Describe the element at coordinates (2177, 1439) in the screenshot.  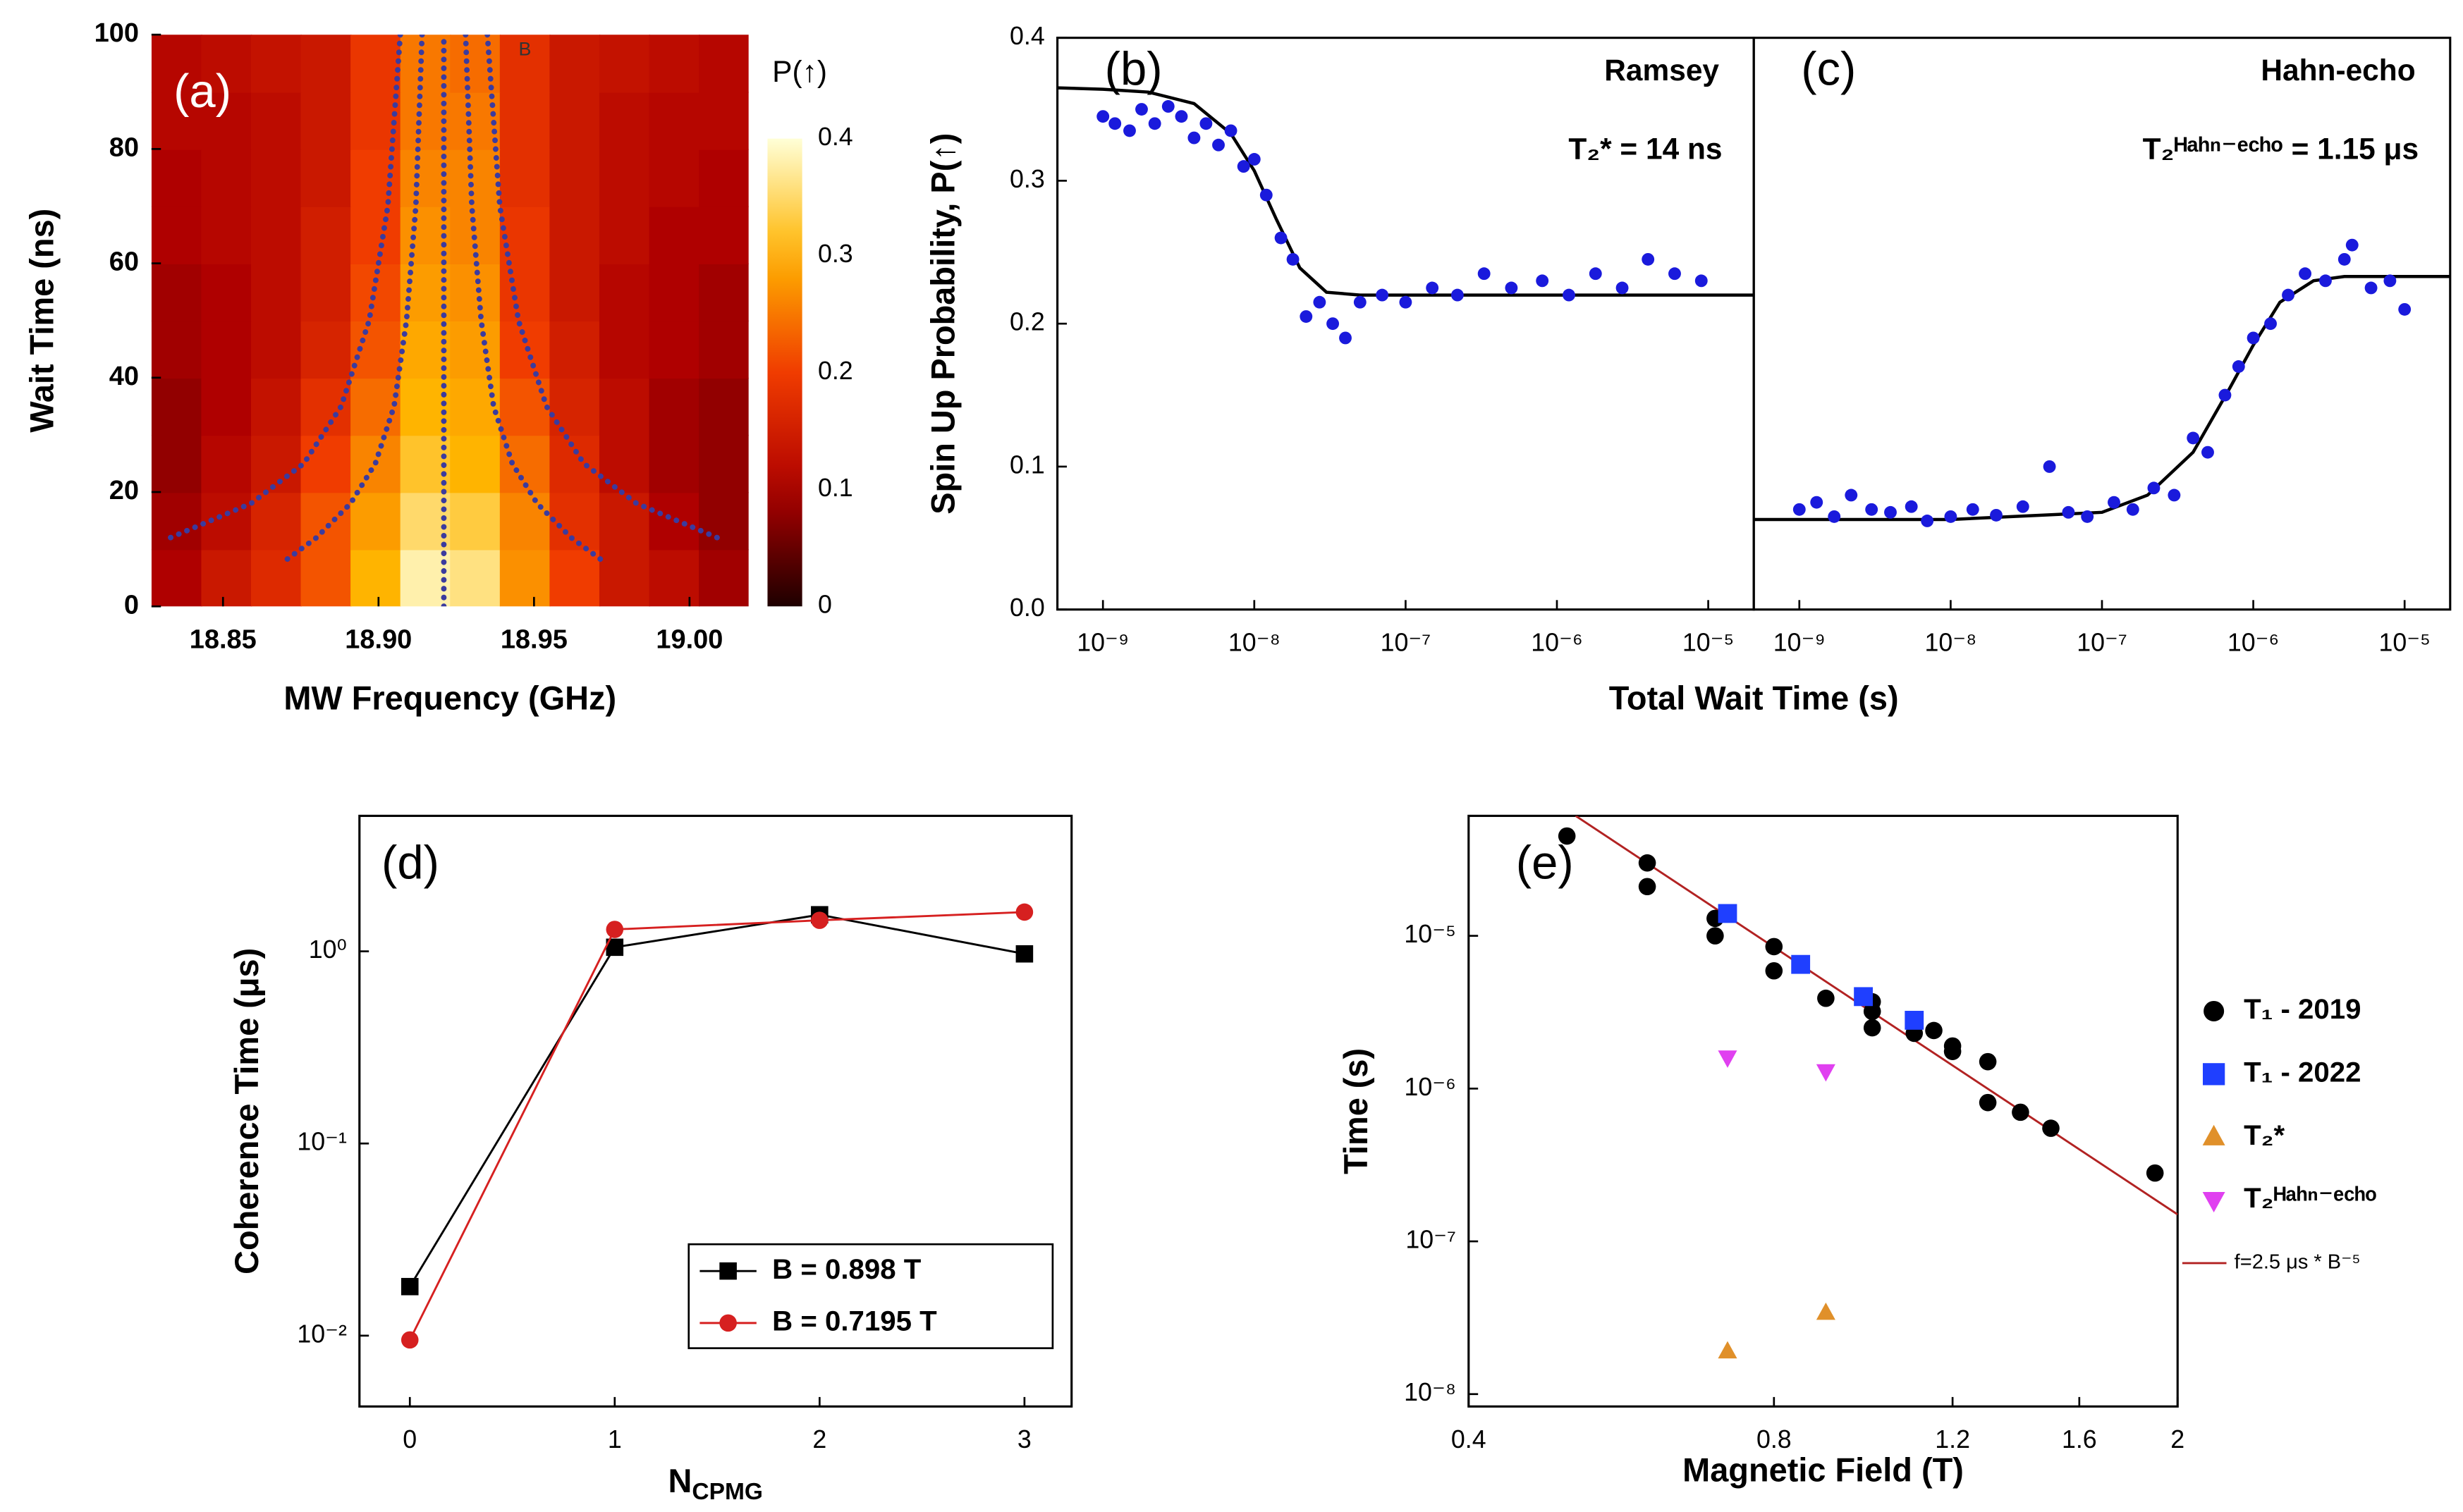
I see `x-tick-label: 2` at that location.